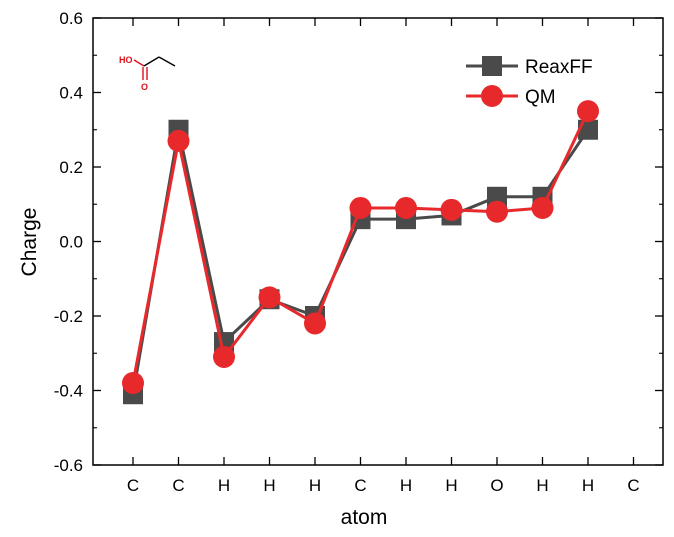 Image resolution: width=674 pixels, height=537 pixels. What do you see at coordinates (364, 517) in the screenshot?
I see `x-axis-title: atom` at bounding box center [364, 517].